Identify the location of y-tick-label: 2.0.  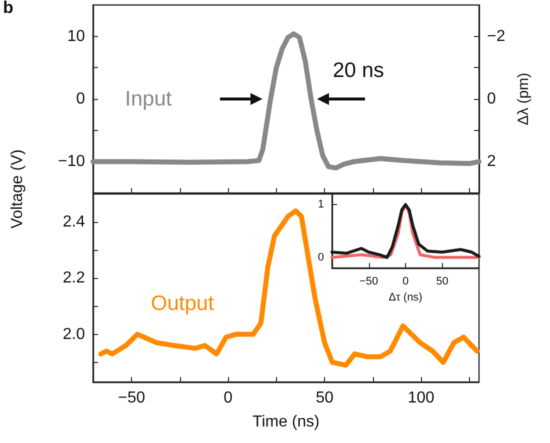
(74, 334).